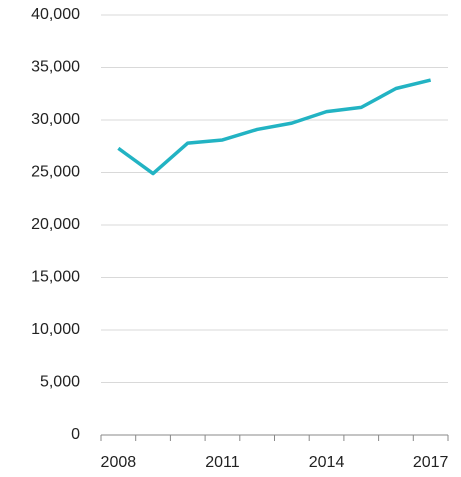  What do you see at coordinates (55, 224) in the screenshot?
I see `y-tick-label: 20,000` at bounding box center [55, 224].